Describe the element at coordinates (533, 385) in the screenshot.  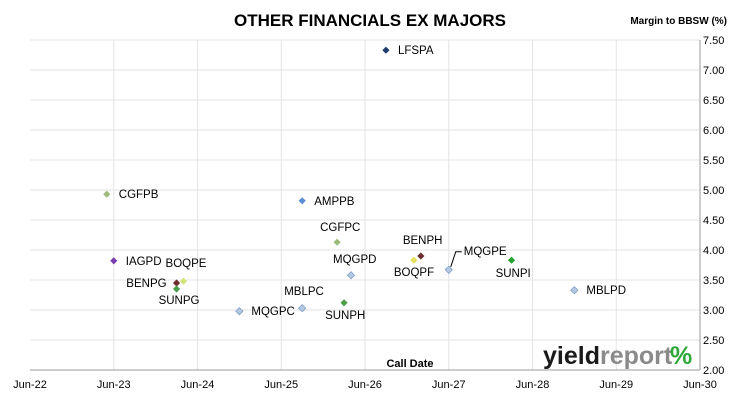
I see `x-tick-label: Jun-28` at that location.